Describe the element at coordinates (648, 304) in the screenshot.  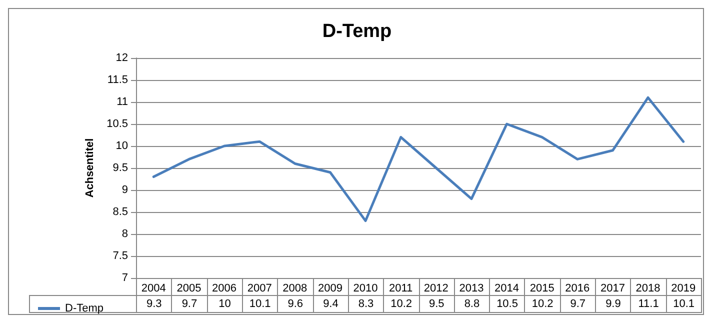
I see `data-label: 11.1` at that location.